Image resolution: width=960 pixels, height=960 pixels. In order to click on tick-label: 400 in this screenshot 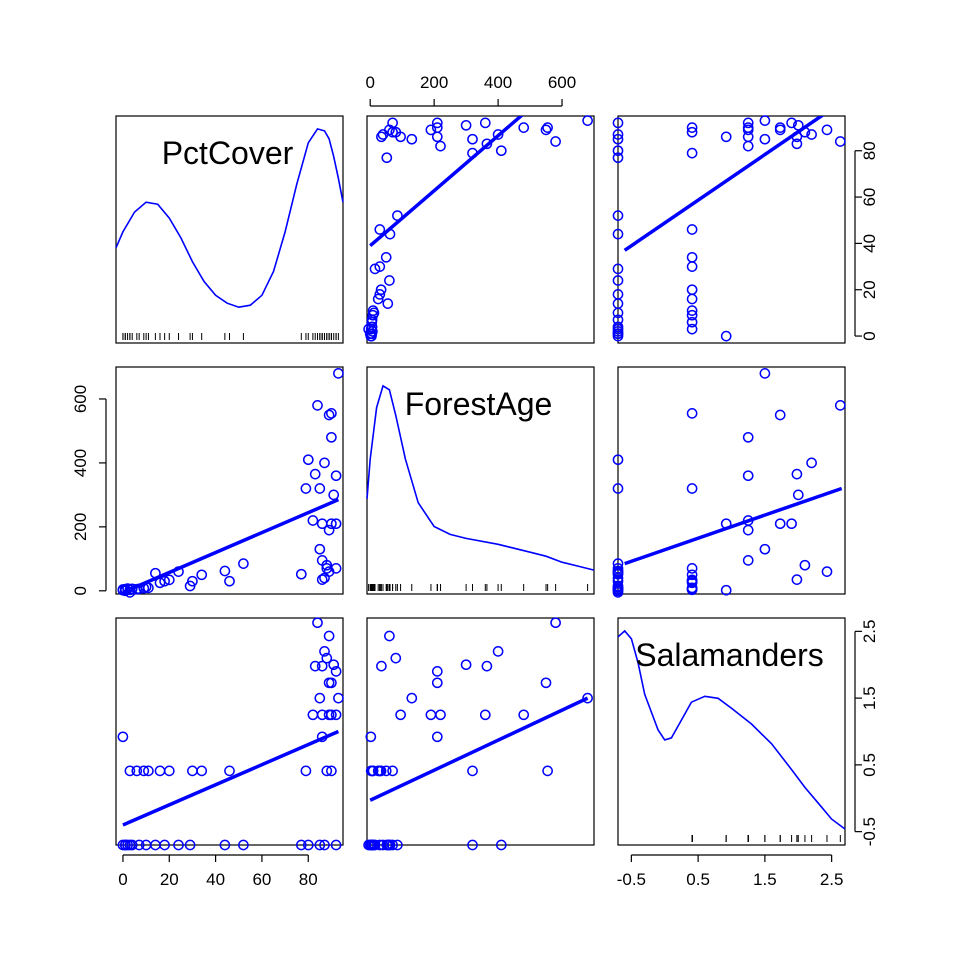, I will do `click(498, 82)`.